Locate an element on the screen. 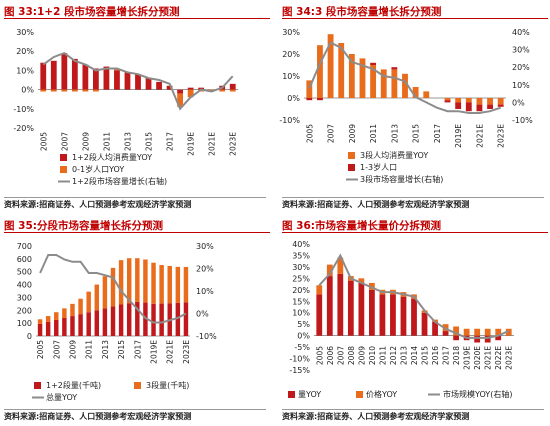 This screenshot has height=426, width=550. legend-label: 1-3岁人口 is located at coordinates (378, 167).